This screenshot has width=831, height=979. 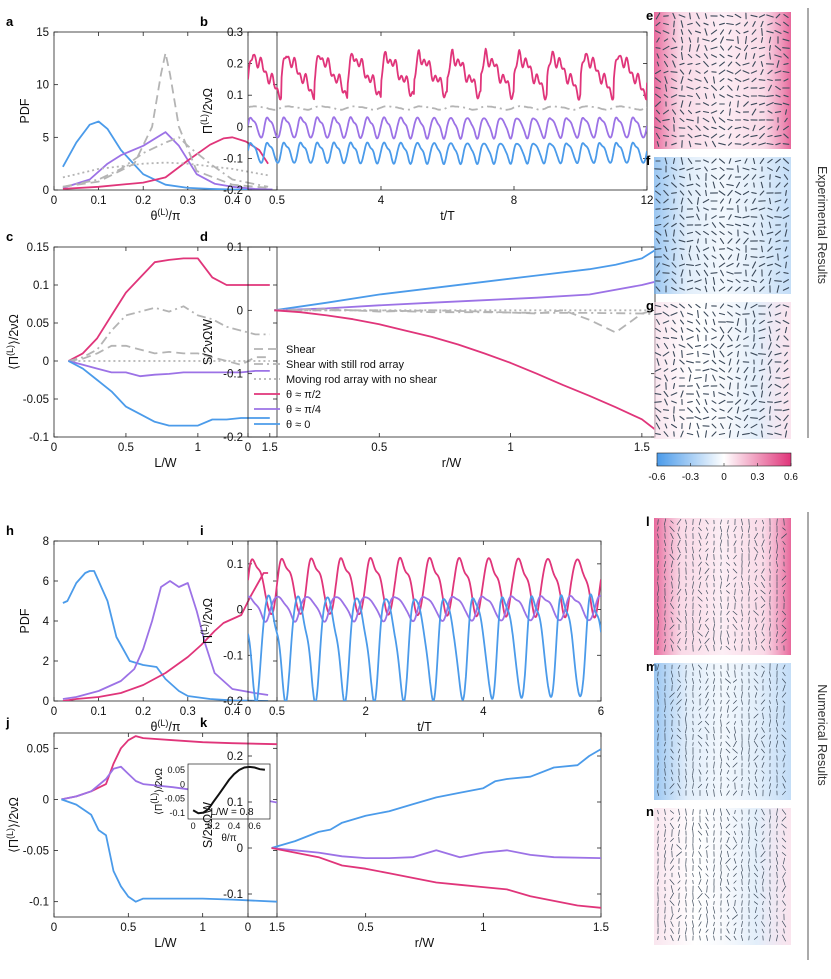 I want to click on x-tick-label: 0.1, so click(x=99, y=712).